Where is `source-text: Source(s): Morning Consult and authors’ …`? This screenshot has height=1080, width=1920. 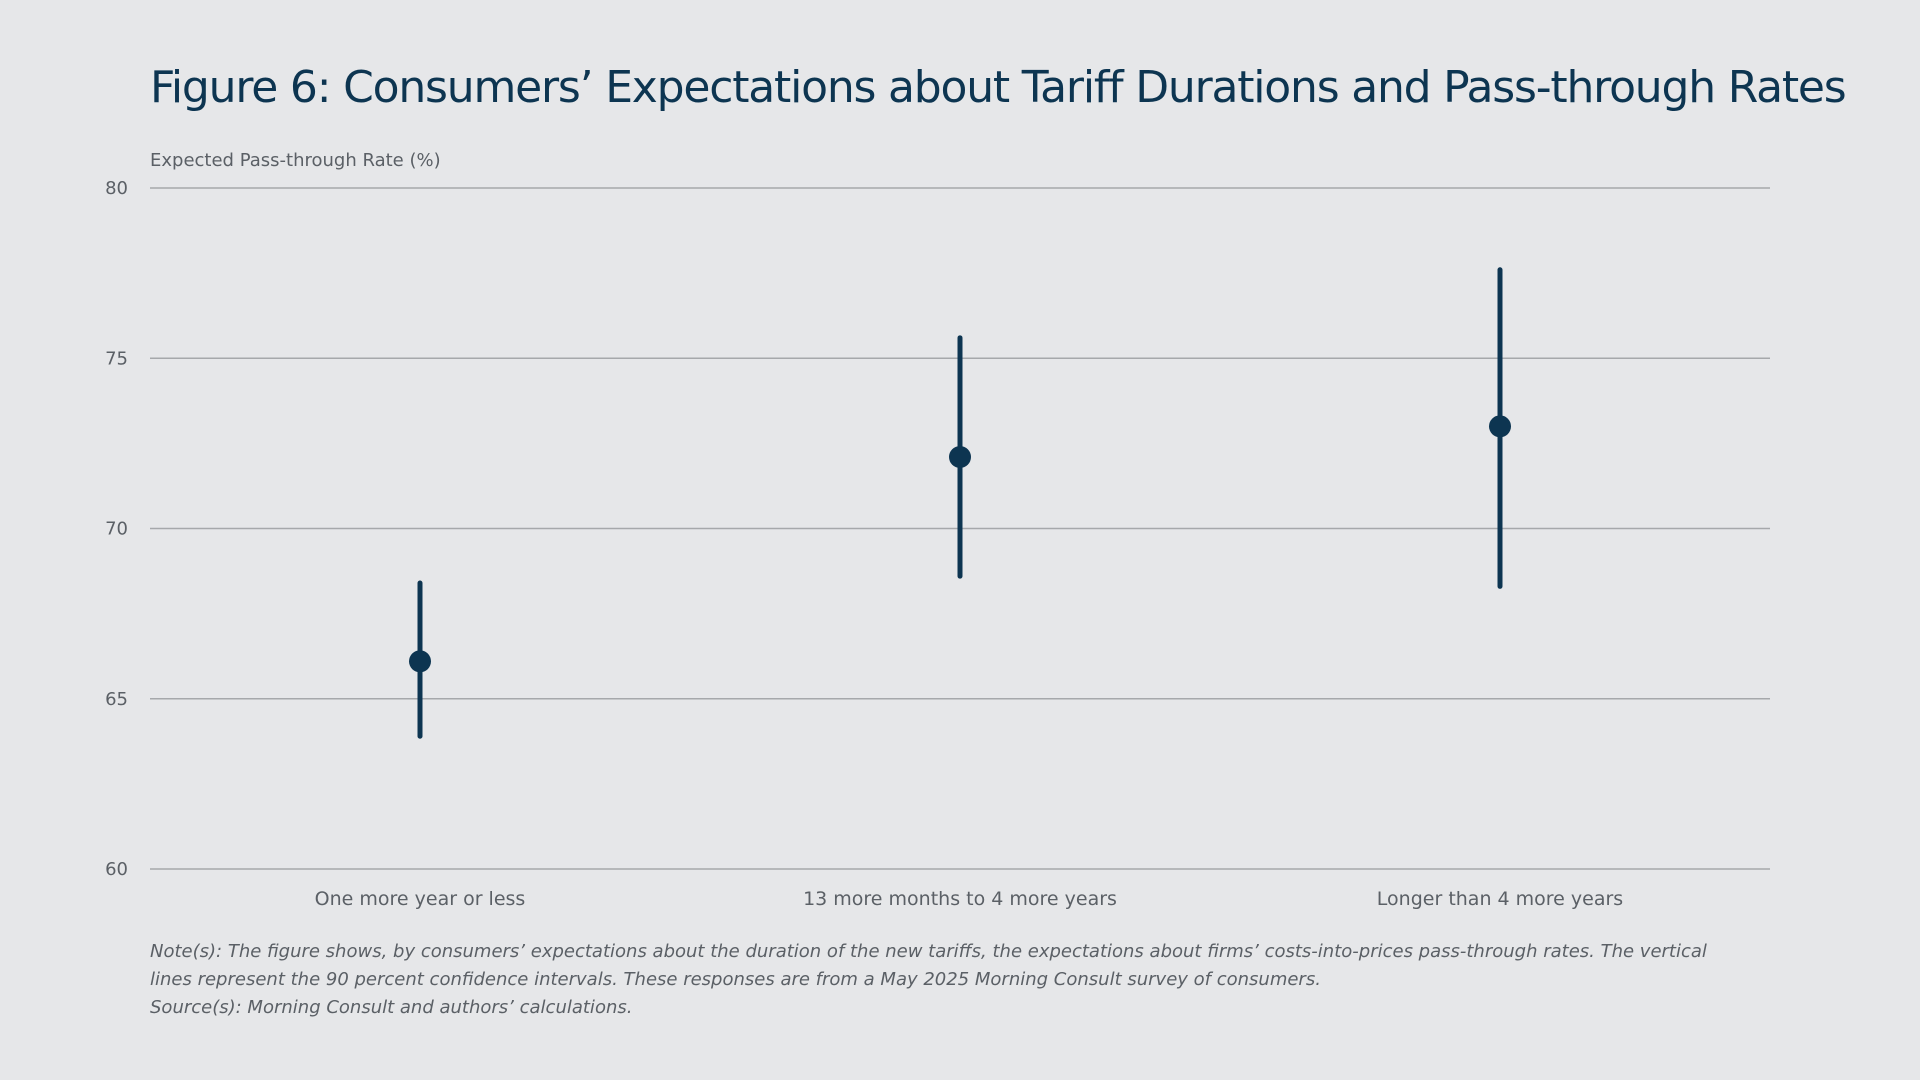 source-text: Source(s): Morning Consult and authors’ … is located at coordinates (391, 1007).